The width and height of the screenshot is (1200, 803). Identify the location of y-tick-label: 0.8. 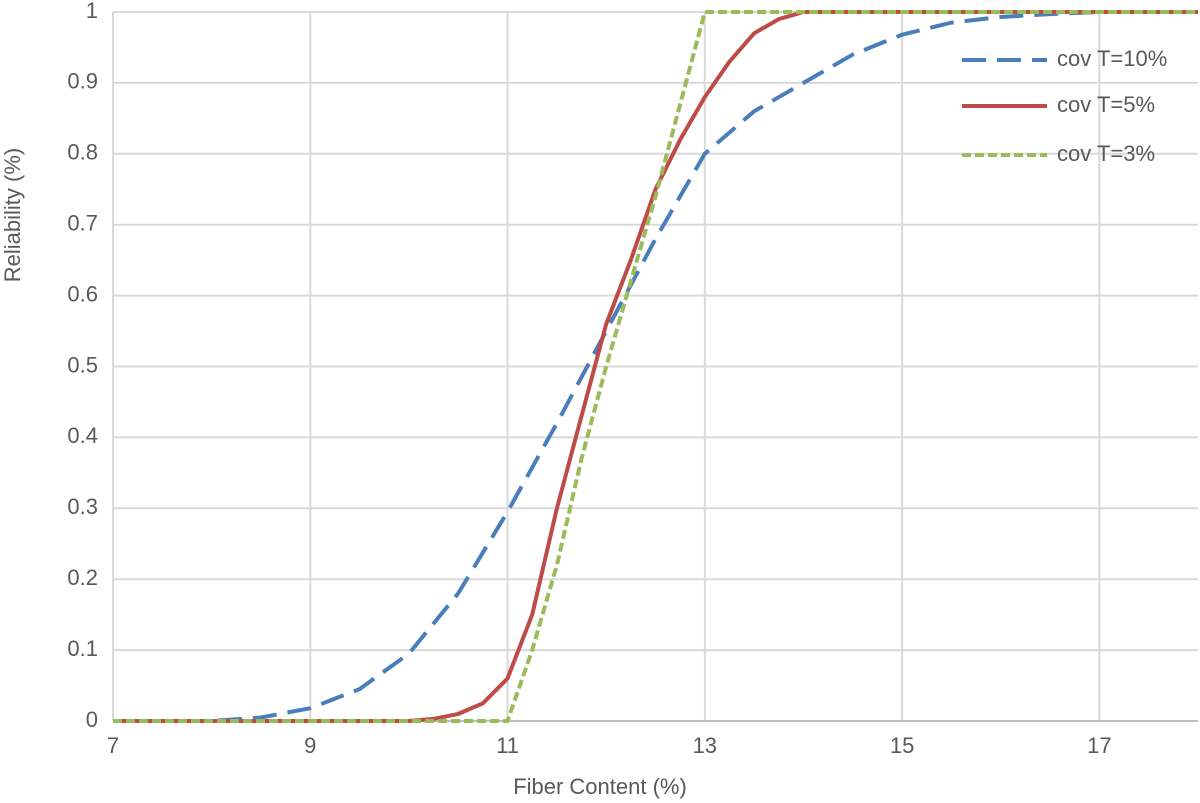
(82, 152).